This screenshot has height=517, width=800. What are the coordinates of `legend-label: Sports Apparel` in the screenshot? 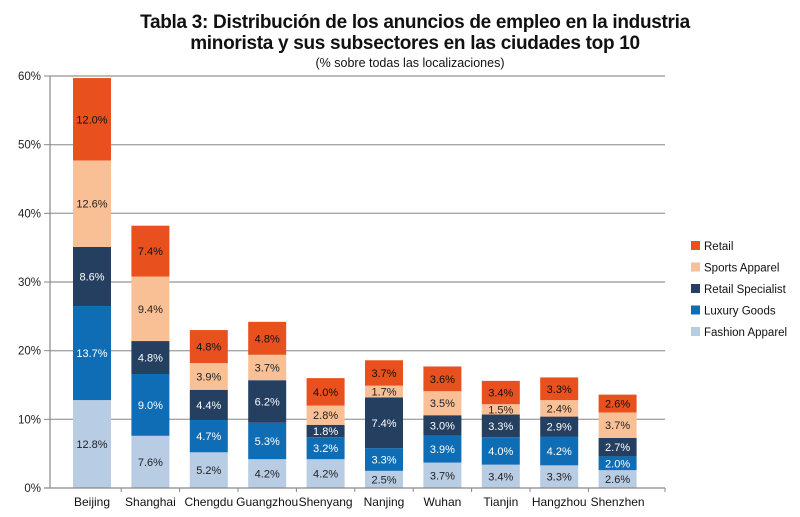 It's located at (741, 269).